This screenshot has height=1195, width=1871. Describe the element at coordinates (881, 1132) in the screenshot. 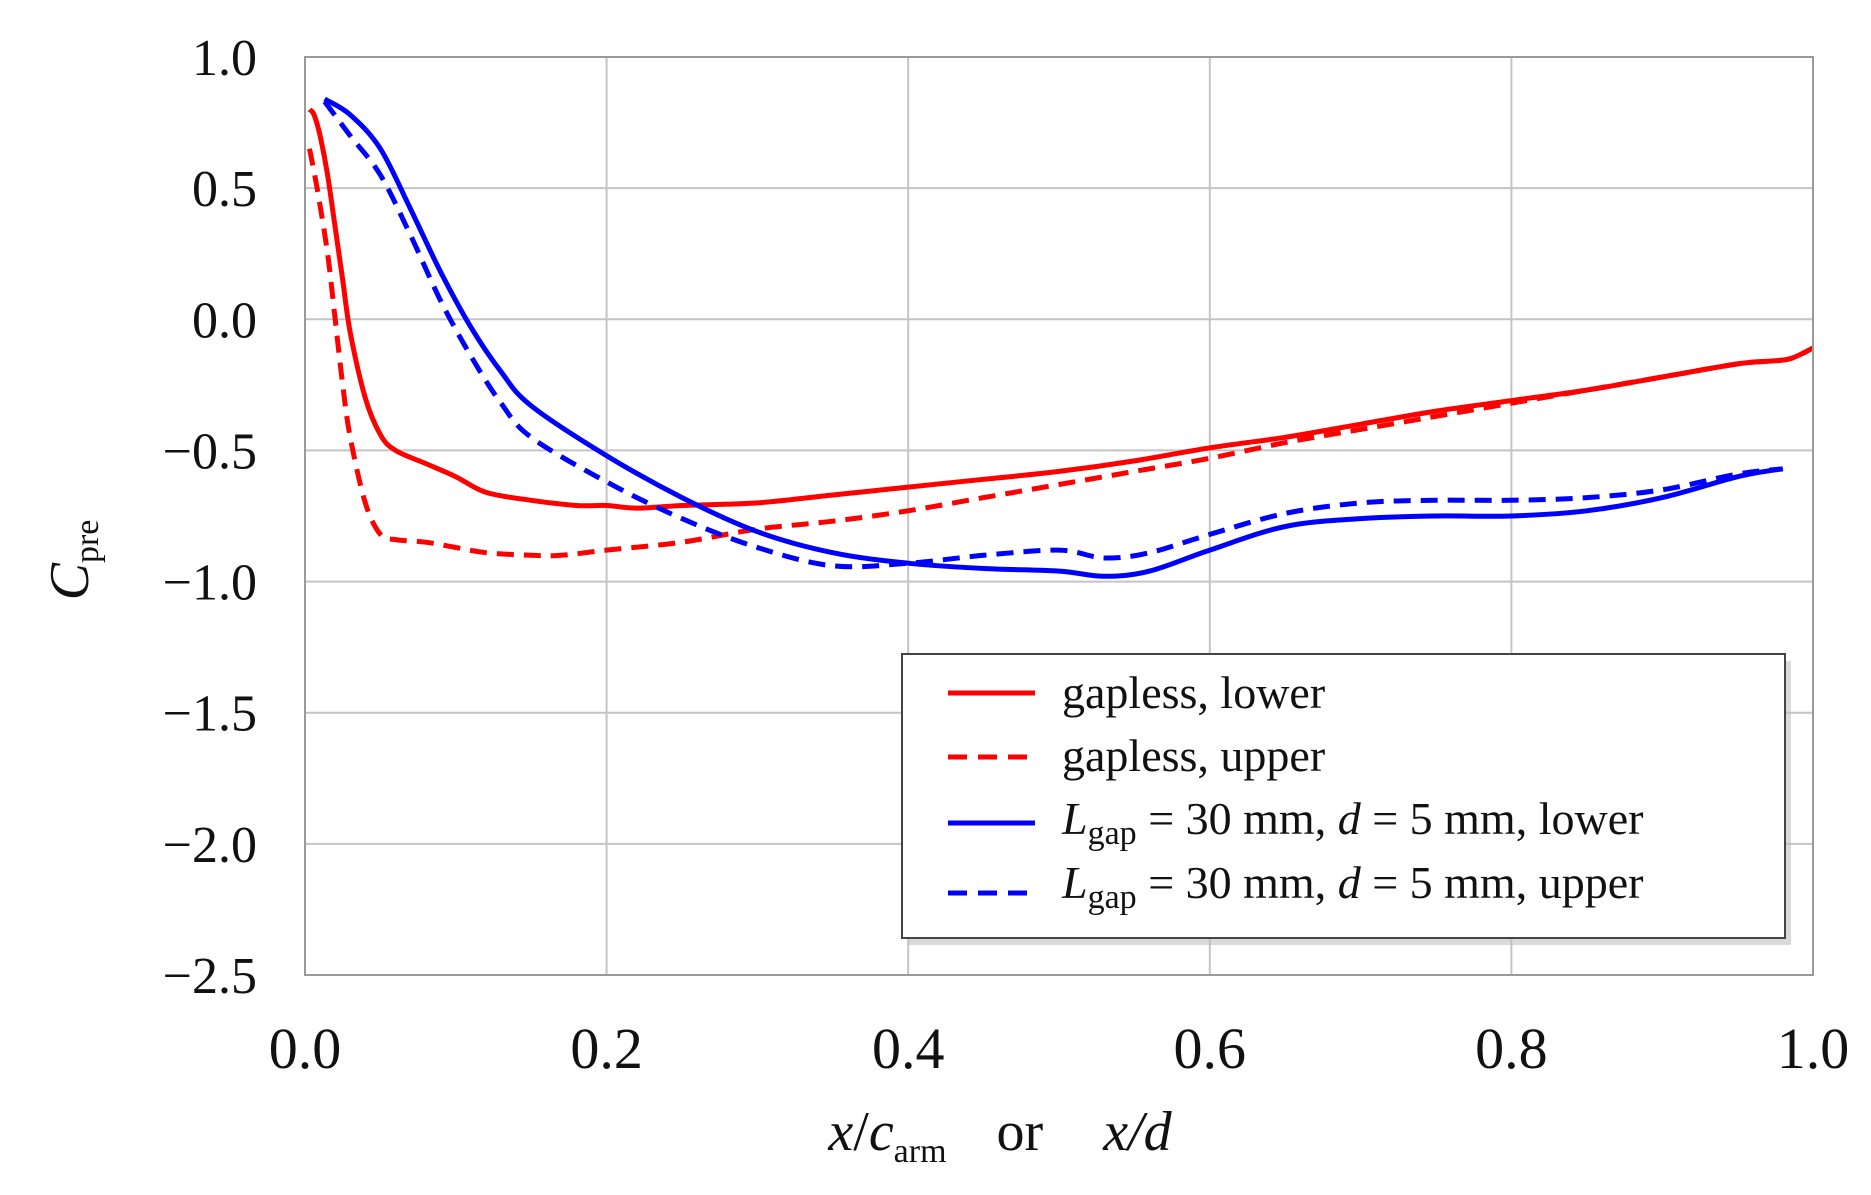

I see `x-axis-label-c: c` at that location.